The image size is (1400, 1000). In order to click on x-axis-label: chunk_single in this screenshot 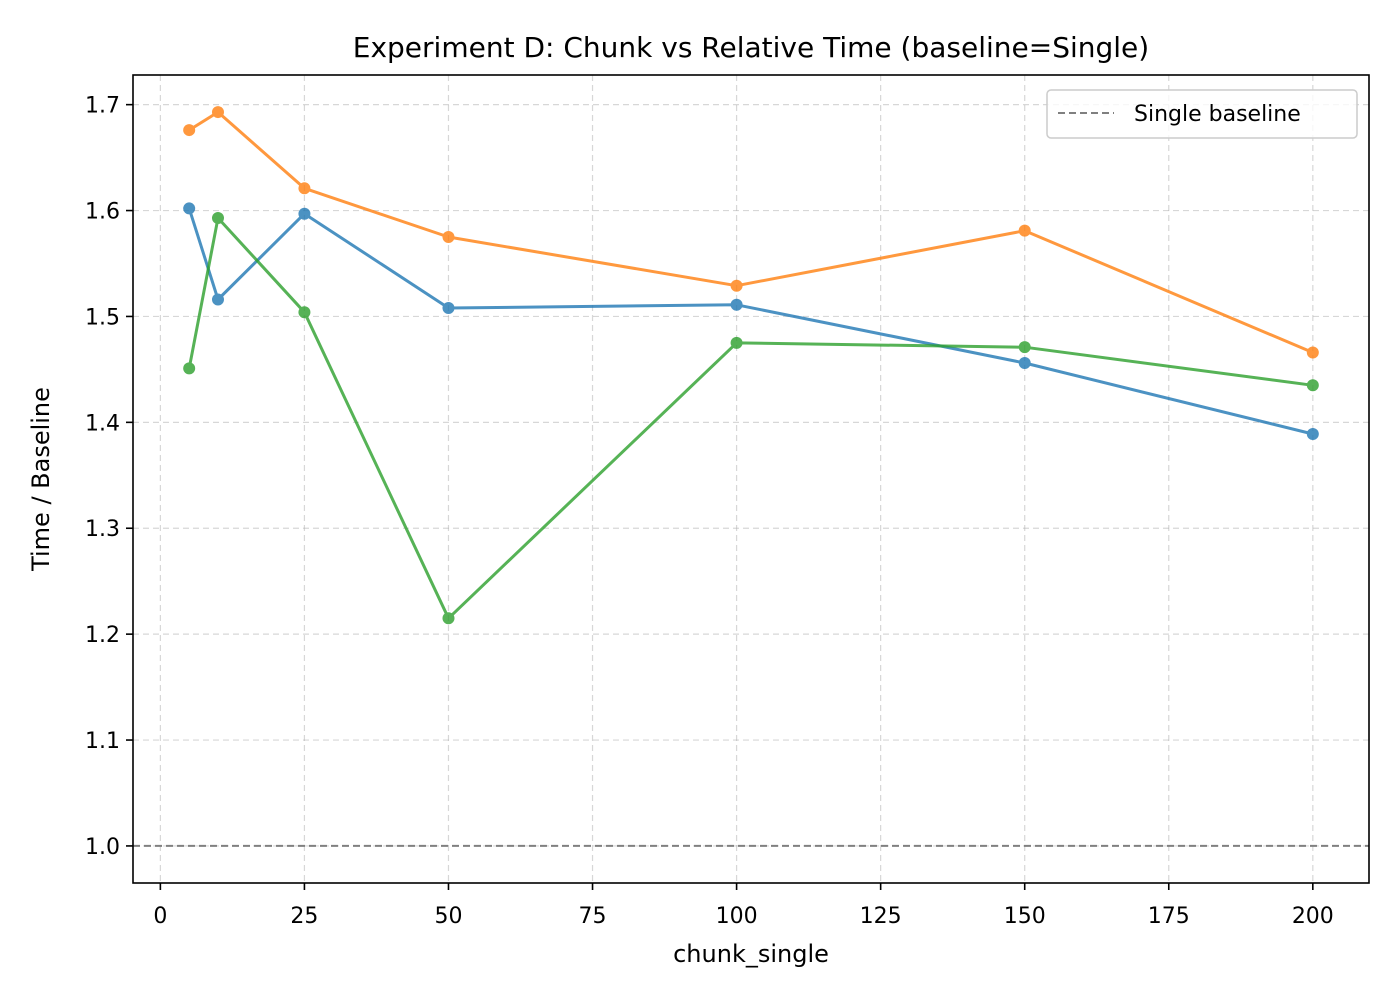, I will do `click(751, 954)`.